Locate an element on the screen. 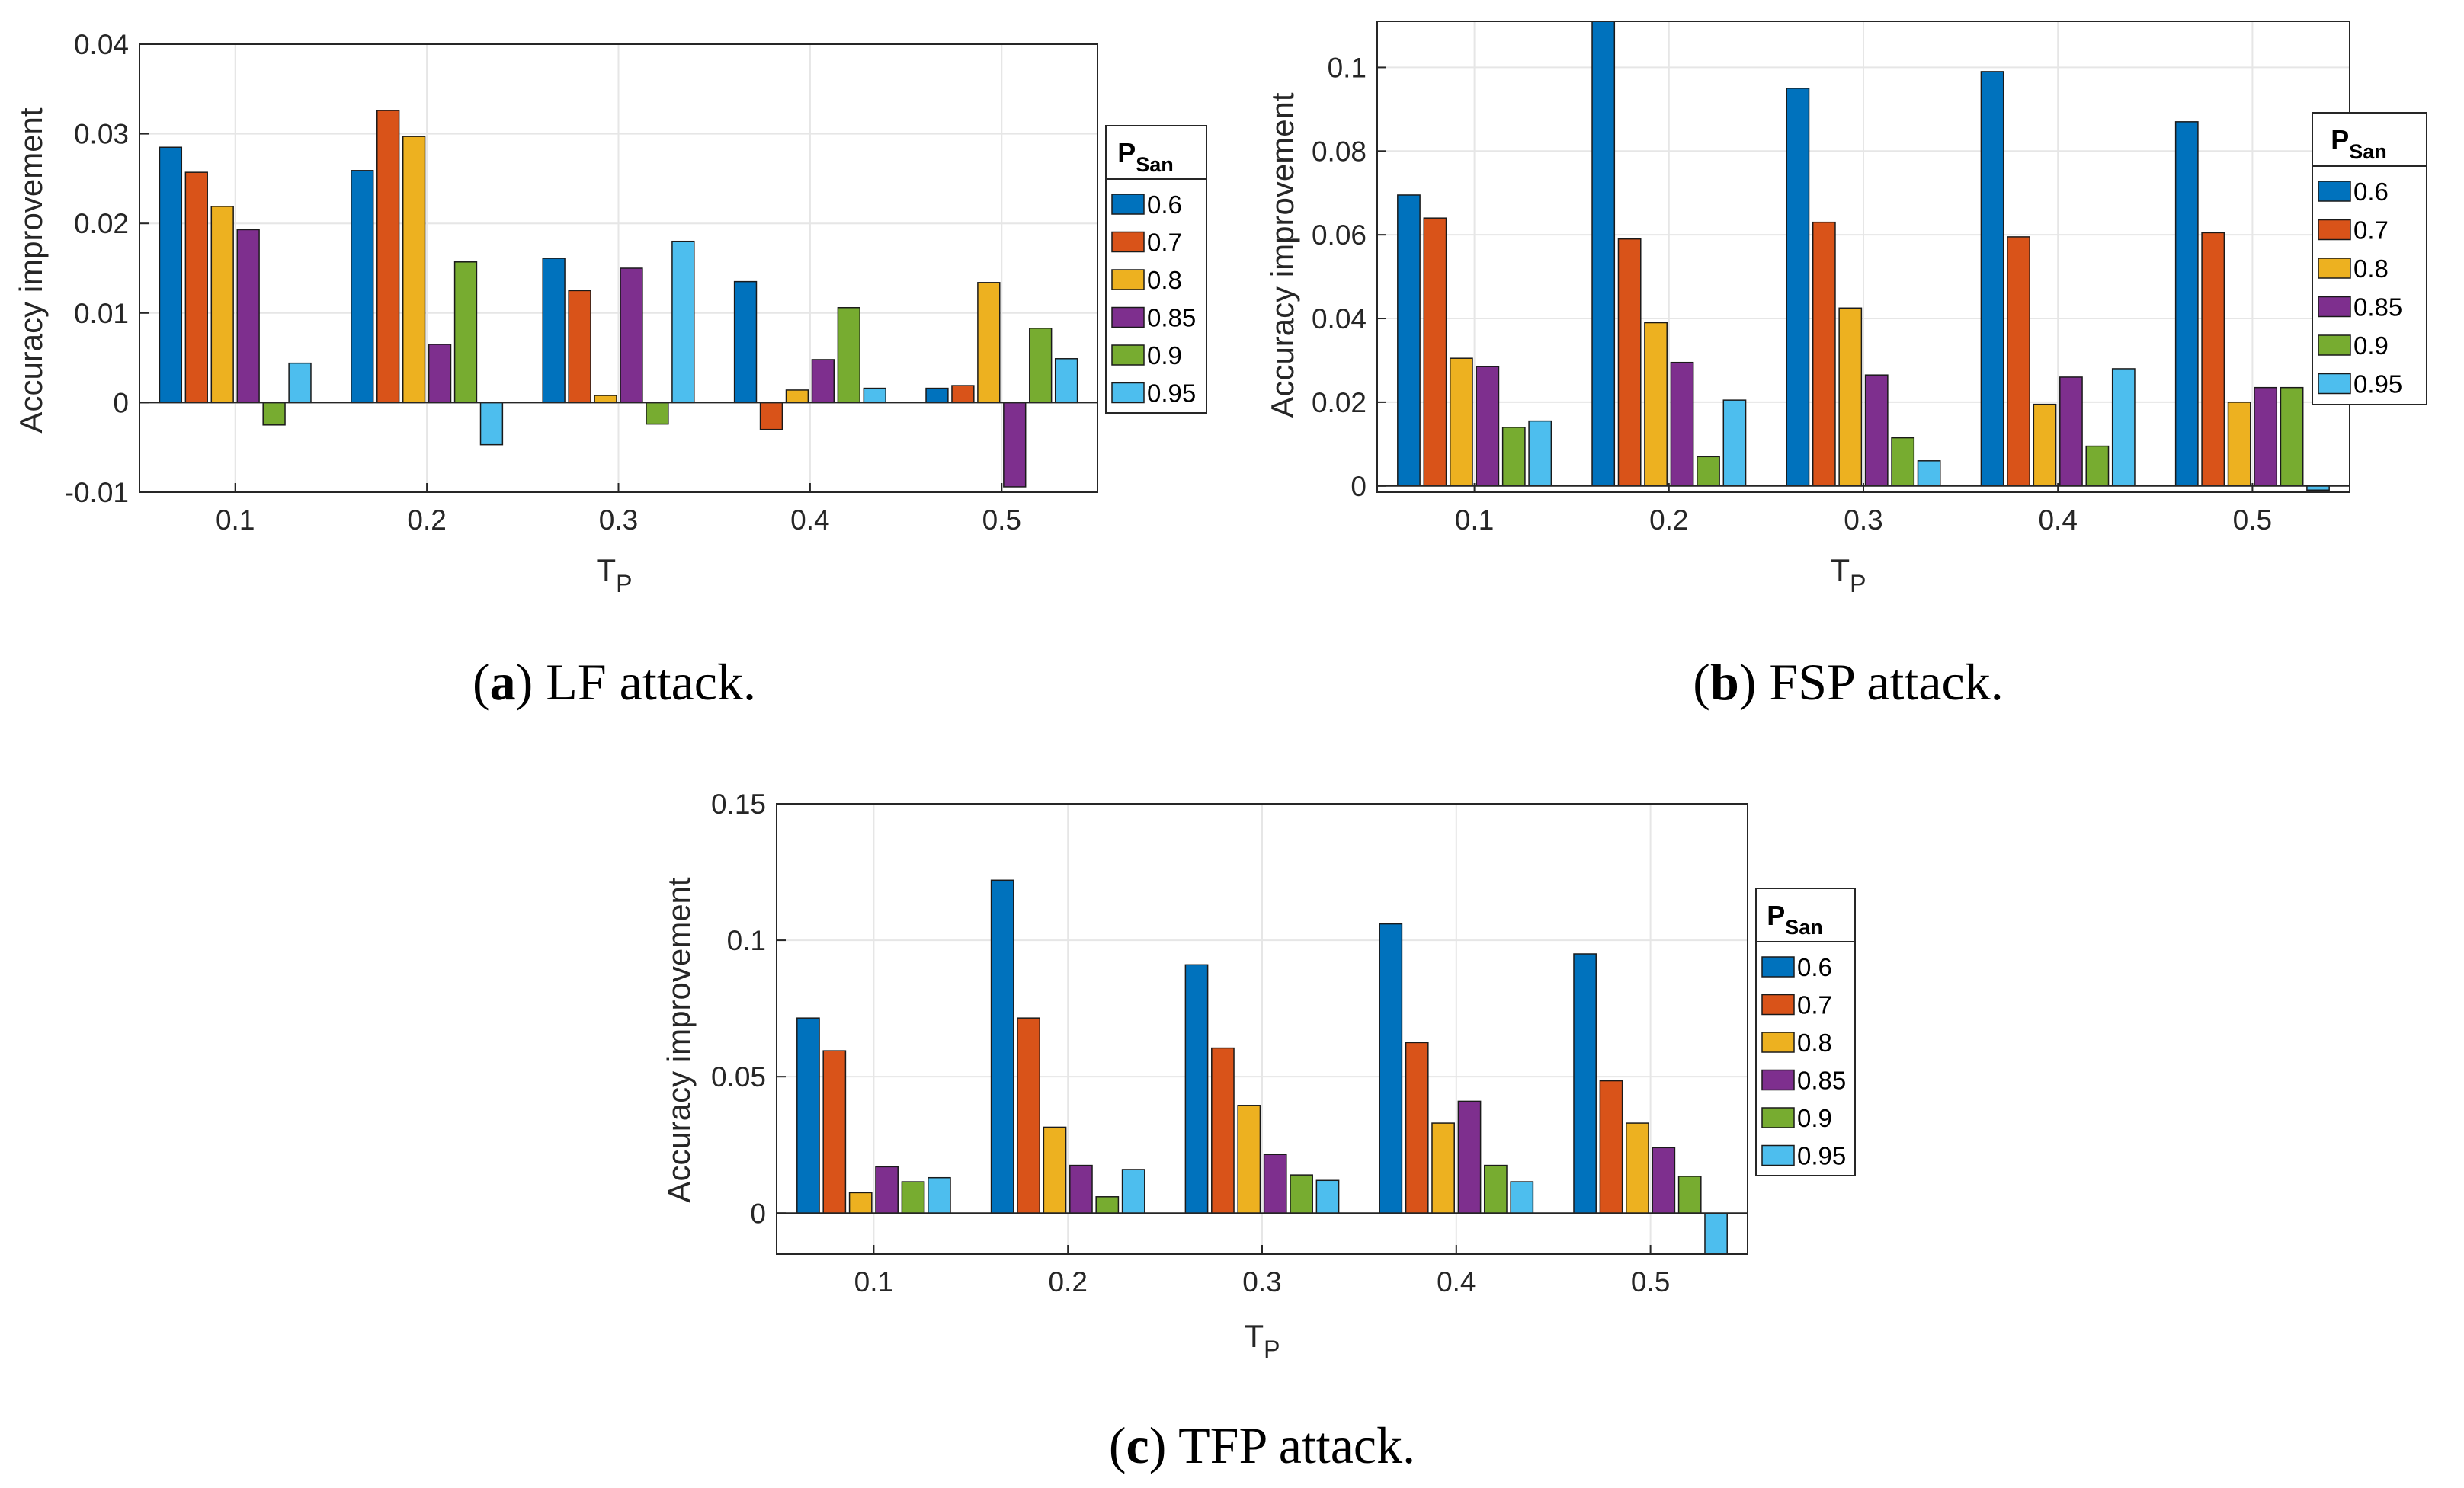 Image resolution: width=2464 pixels, height=1488 pixels. y-tick-label: 0.01 is located at coordinates (101, 313).